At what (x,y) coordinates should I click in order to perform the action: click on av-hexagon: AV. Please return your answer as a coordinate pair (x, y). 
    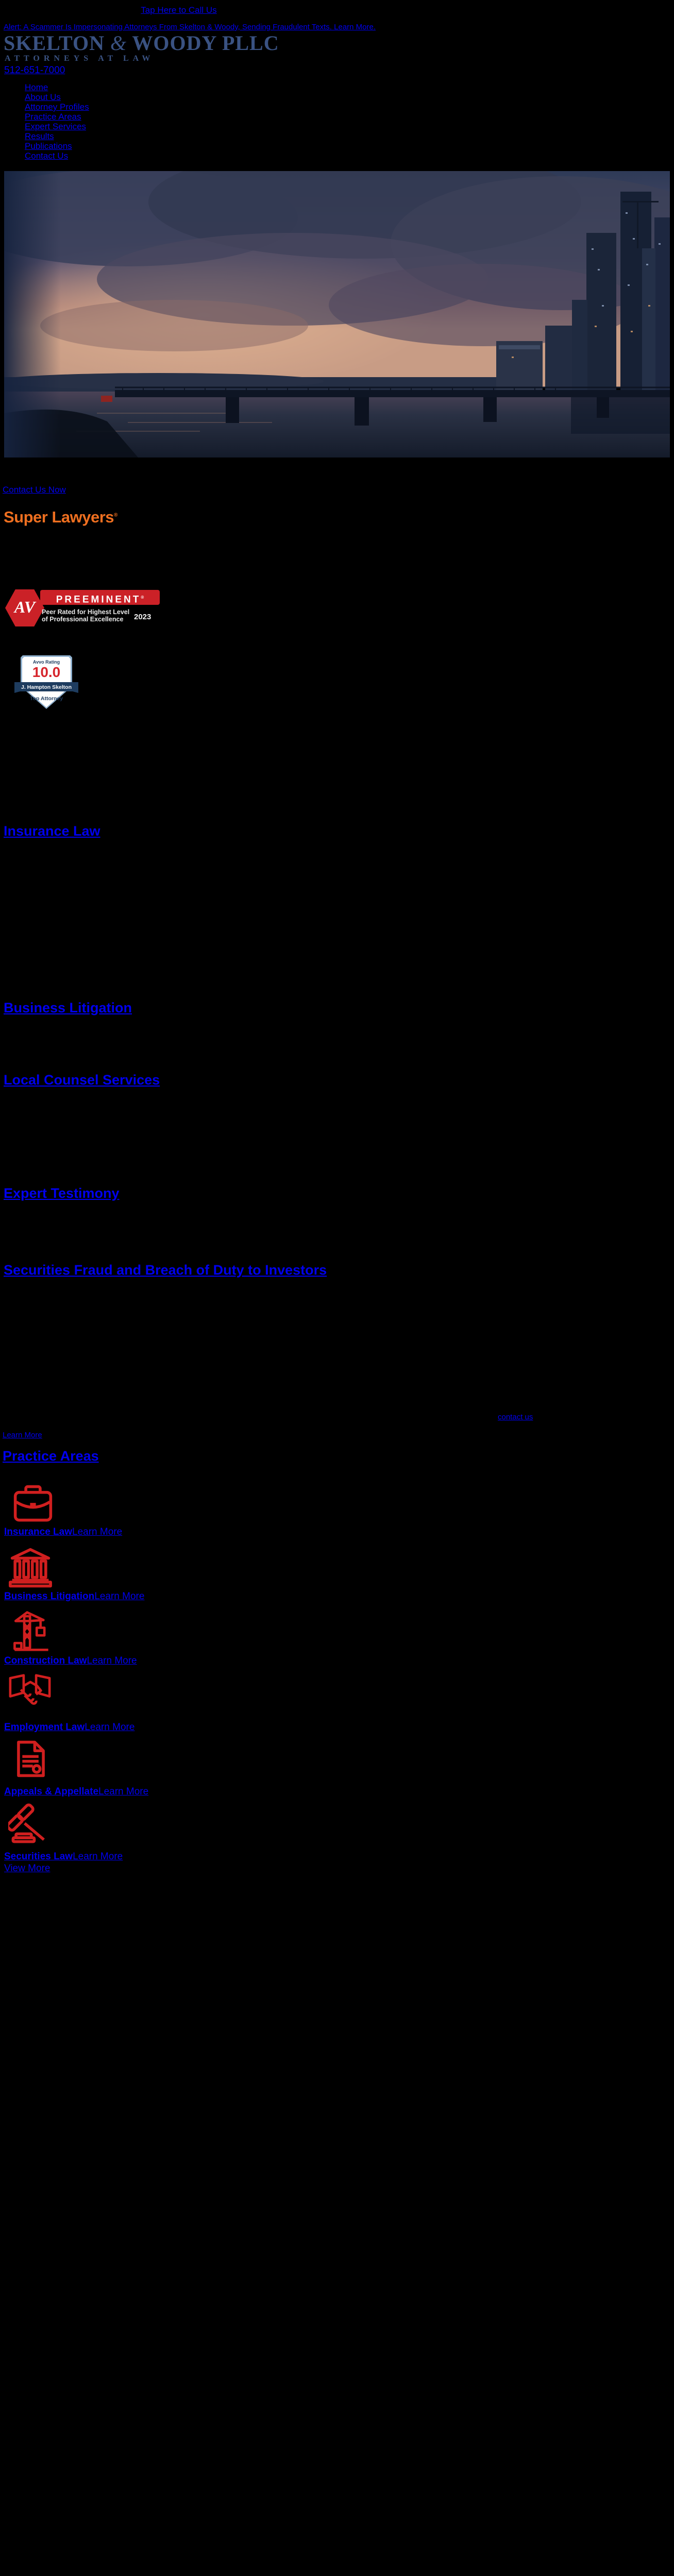
    Looking at the image, I should click on (24, 607).